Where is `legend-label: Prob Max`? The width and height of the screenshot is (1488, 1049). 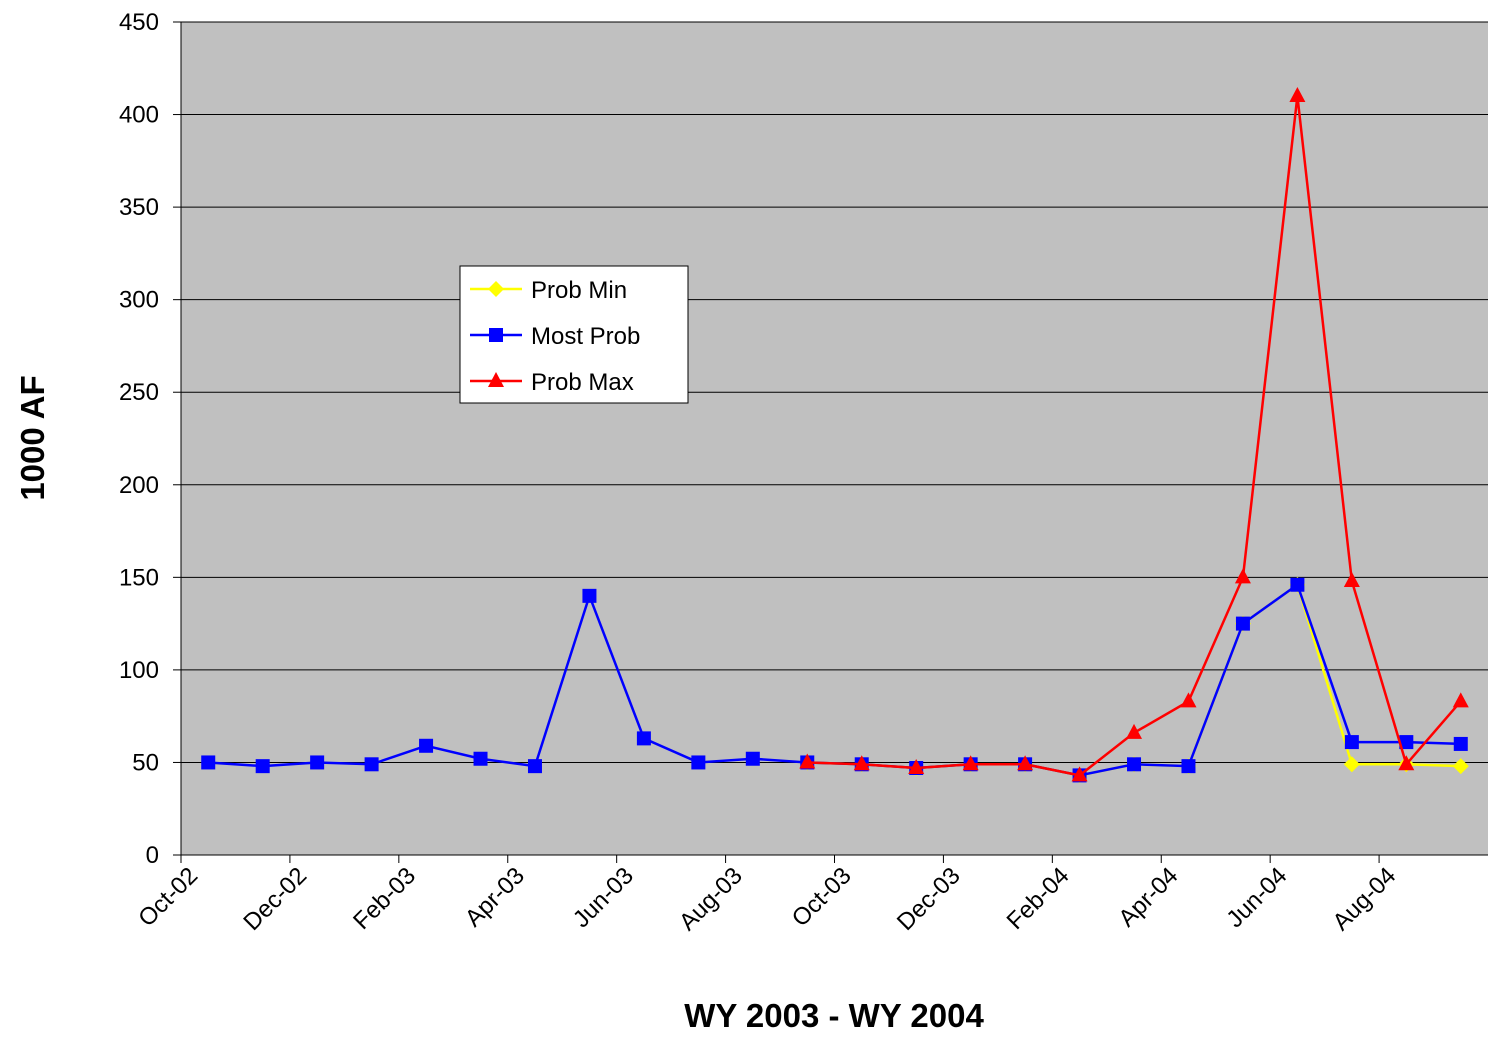 legend-label: Prob Max is located at coordinates (582, 382).